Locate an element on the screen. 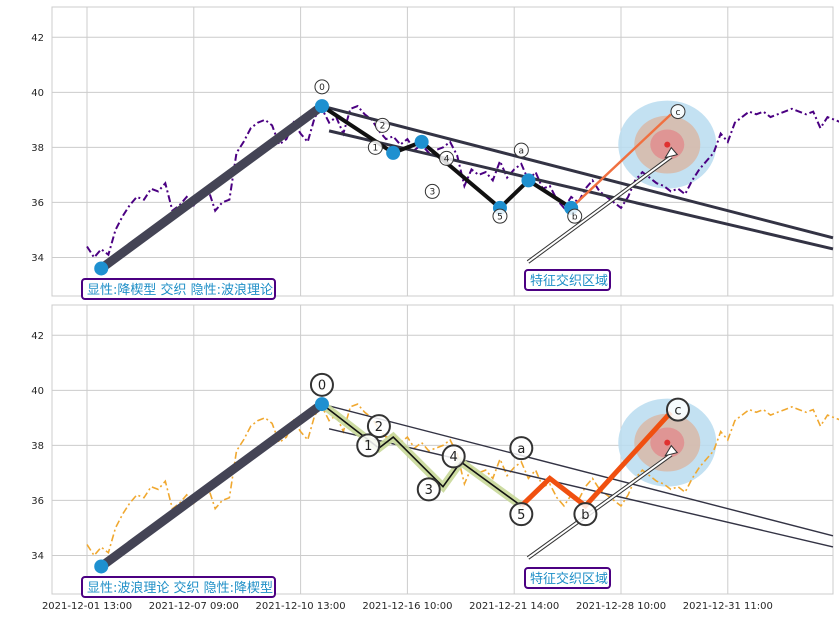 This screenshot has width=839, height=617. bottom-wave-label-2: 2 is located at coordinates (379, 427).